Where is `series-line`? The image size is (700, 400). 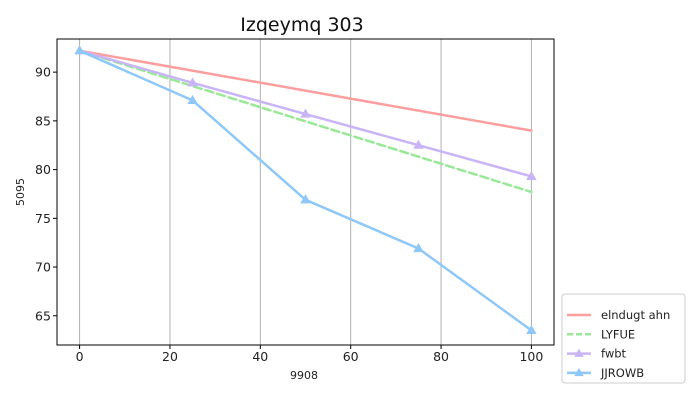 series-line is located at coordinates (305, 90).